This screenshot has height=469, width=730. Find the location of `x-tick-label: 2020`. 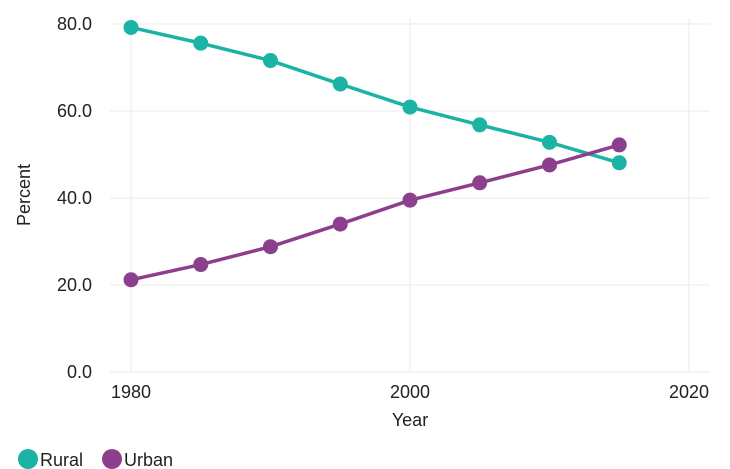

x-tick-label: 2020 is located at coordinates (689, 392).